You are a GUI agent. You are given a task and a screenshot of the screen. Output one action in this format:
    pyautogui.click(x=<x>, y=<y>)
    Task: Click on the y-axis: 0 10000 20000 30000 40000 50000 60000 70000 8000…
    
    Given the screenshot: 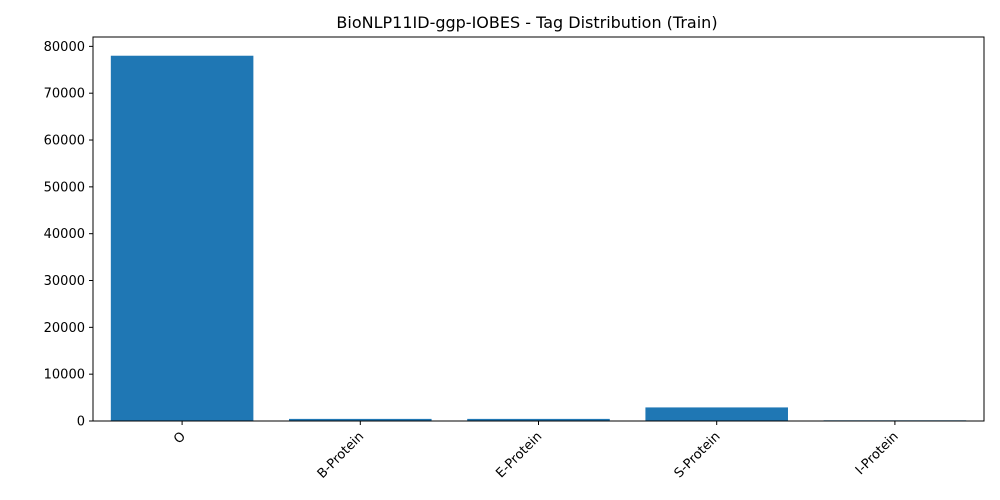 What is the action you would take?
    pyautogui.click(x=68, y=235)
    